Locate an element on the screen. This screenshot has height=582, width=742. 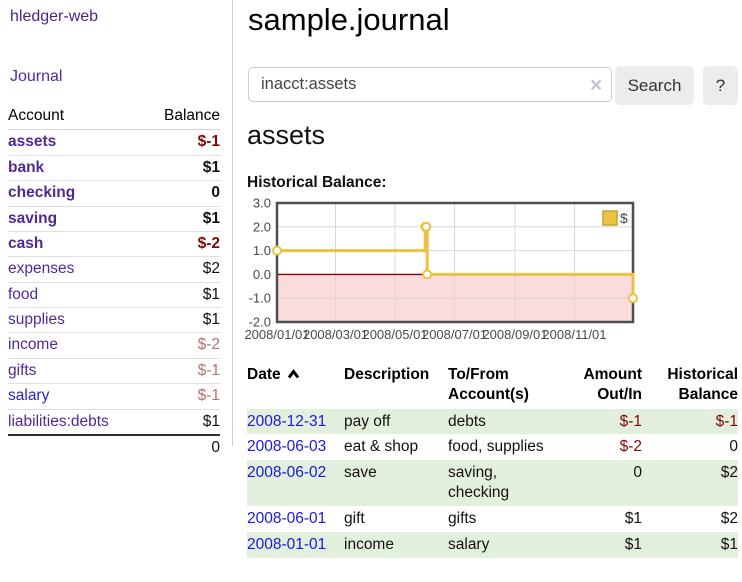
account-link-saving: saving is located at coordinates (33, 218).